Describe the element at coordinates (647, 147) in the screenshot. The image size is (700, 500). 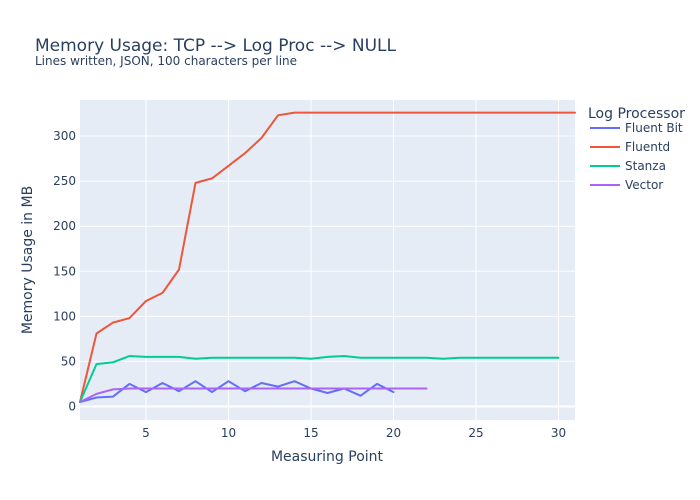
I see `legend-item-fluentd: Fluentd` at that location.